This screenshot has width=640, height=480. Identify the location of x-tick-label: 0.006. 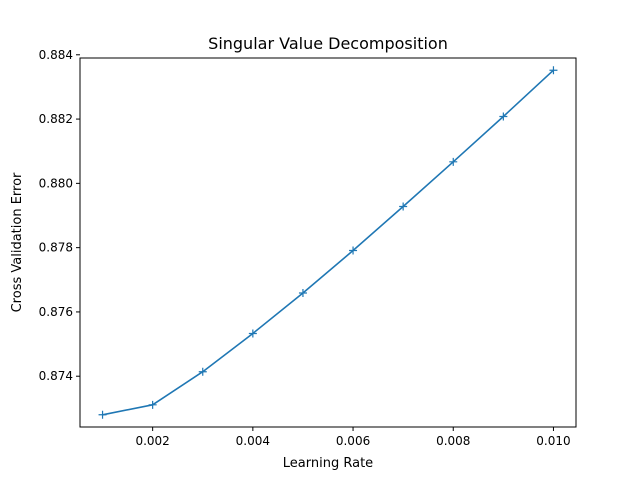
(353, 441).